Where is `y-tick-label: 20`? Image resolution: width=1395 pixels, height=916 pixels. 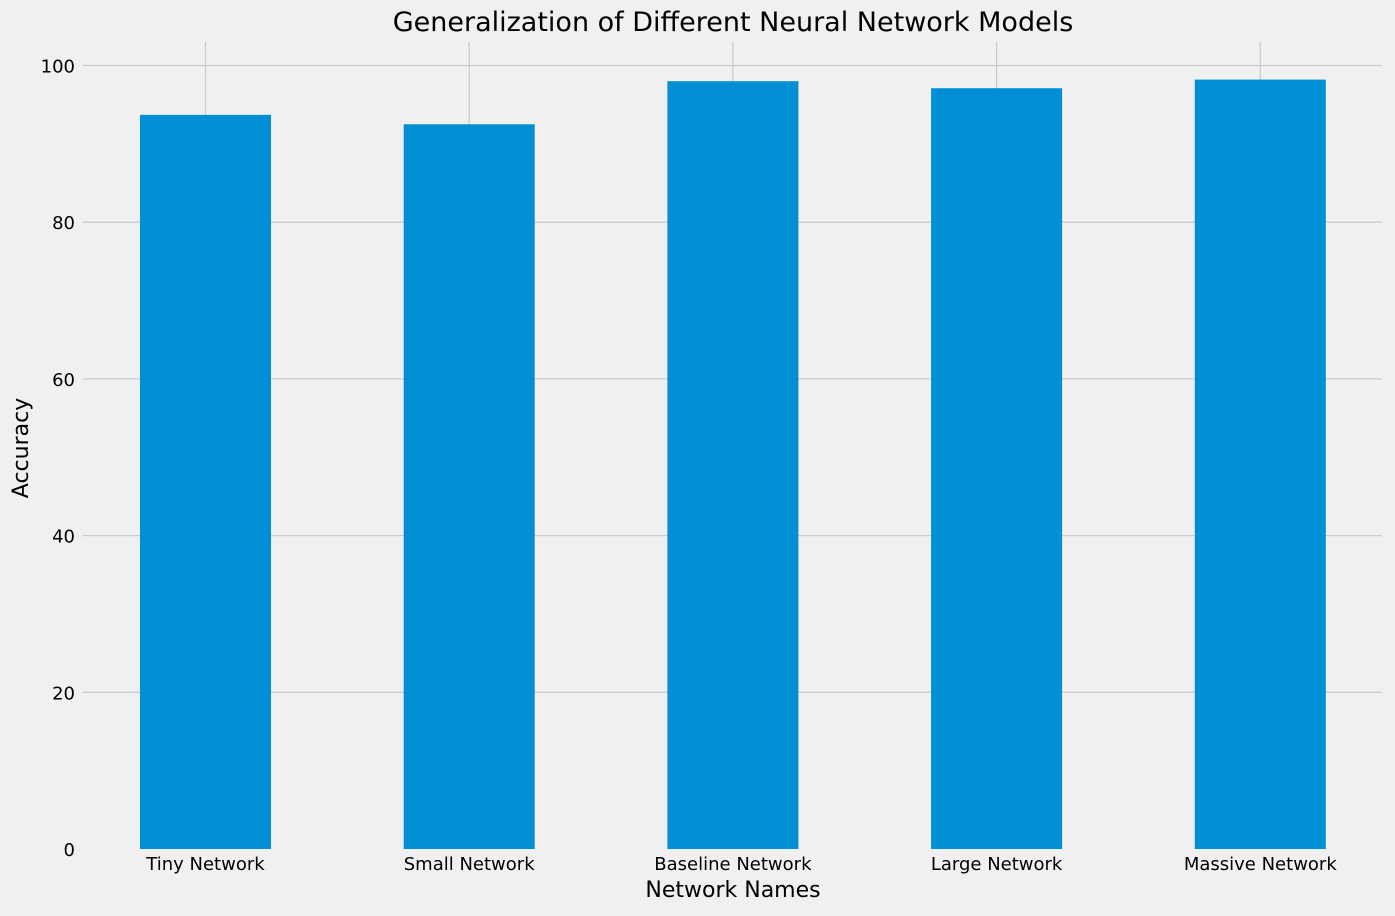 y-tick-label: 20 is located at coordinates (63, 693).